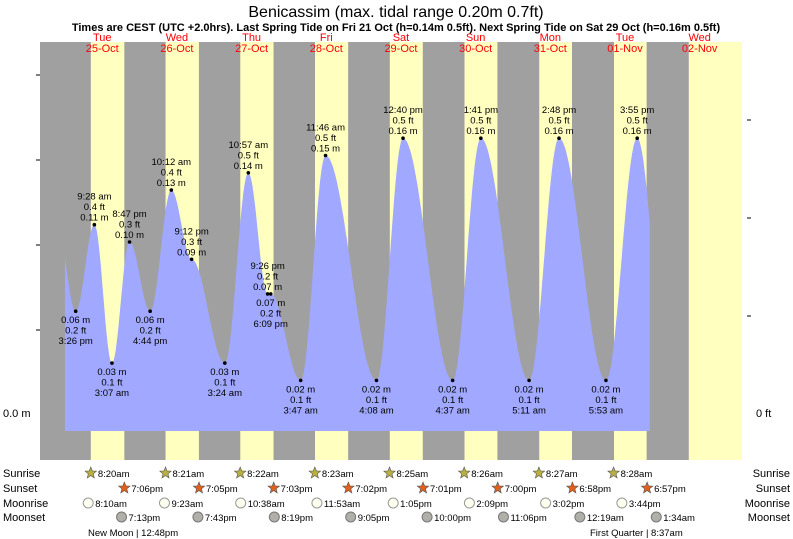  I want to click on sunrise-time: 8:23am, so click(338, 474).